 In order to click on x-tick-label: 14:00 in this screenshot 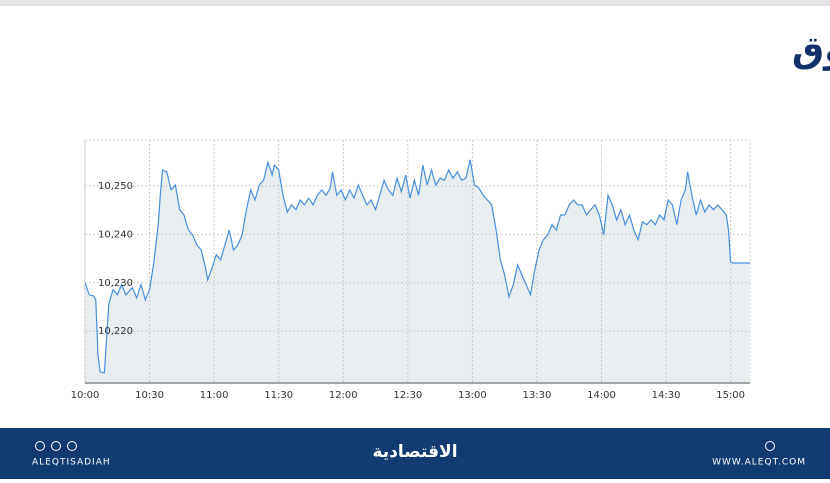, I will do `click(601, 395)`.